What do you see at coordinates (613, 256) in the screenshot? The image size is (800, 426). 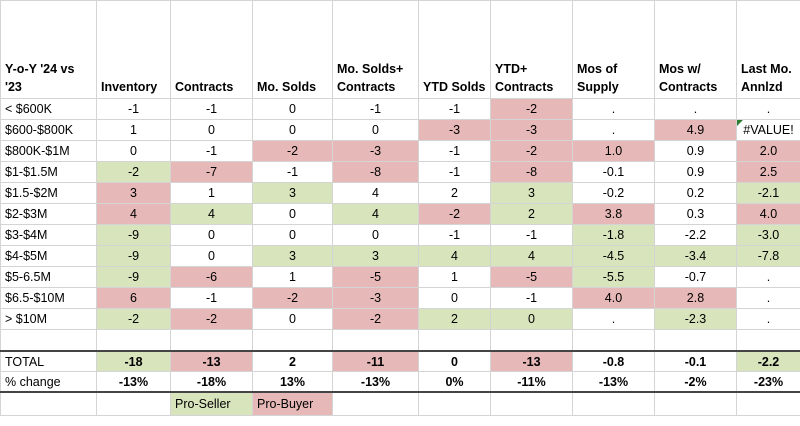 I see `value-cell: -4.5` at bounding box center [613, 256].